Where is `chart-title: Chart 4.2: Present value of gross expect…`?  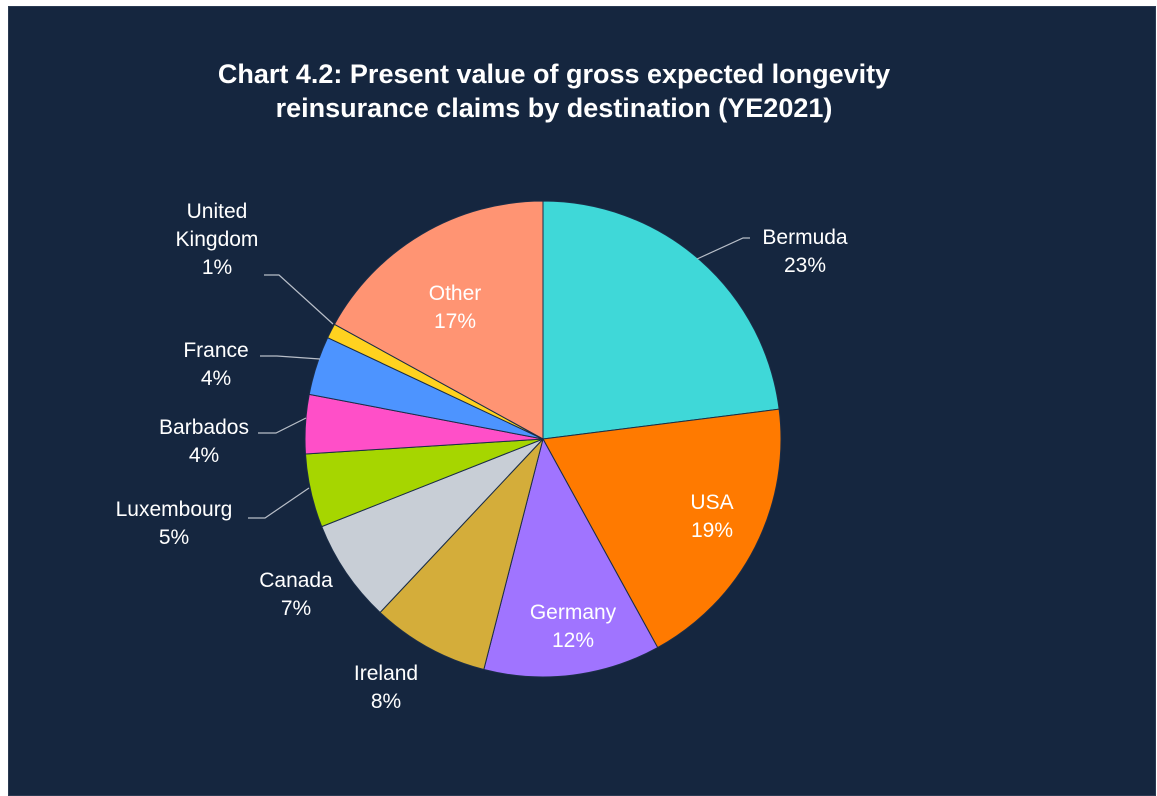 chart-title: Chart 4.2: Present value of gross expect… is located at coordinates (554, 91).